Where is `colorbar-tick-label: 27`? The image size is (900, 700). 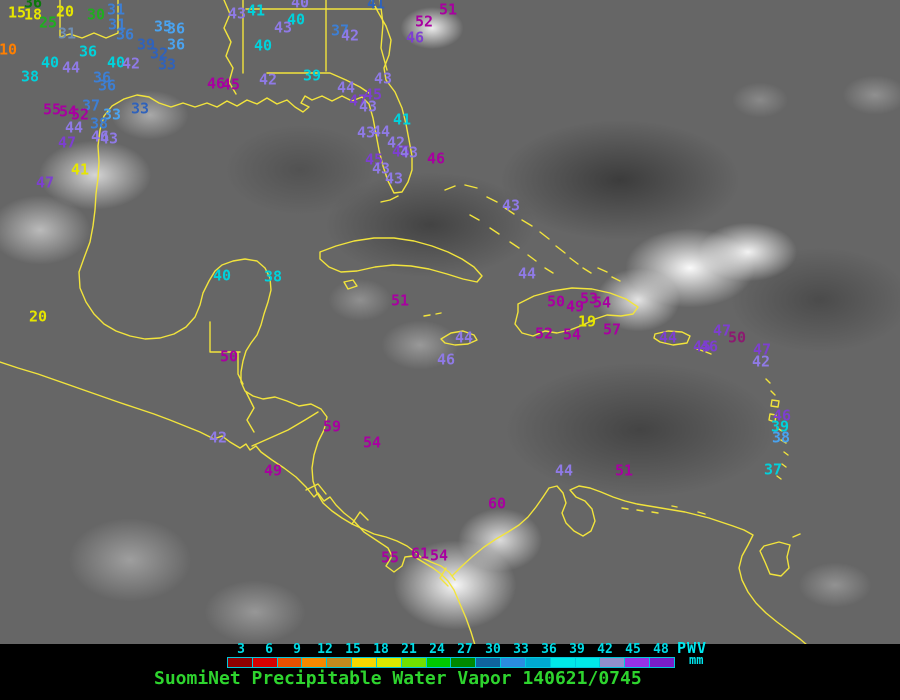
colorbar-tick-label: 27 is located at coordinates (465, 649).